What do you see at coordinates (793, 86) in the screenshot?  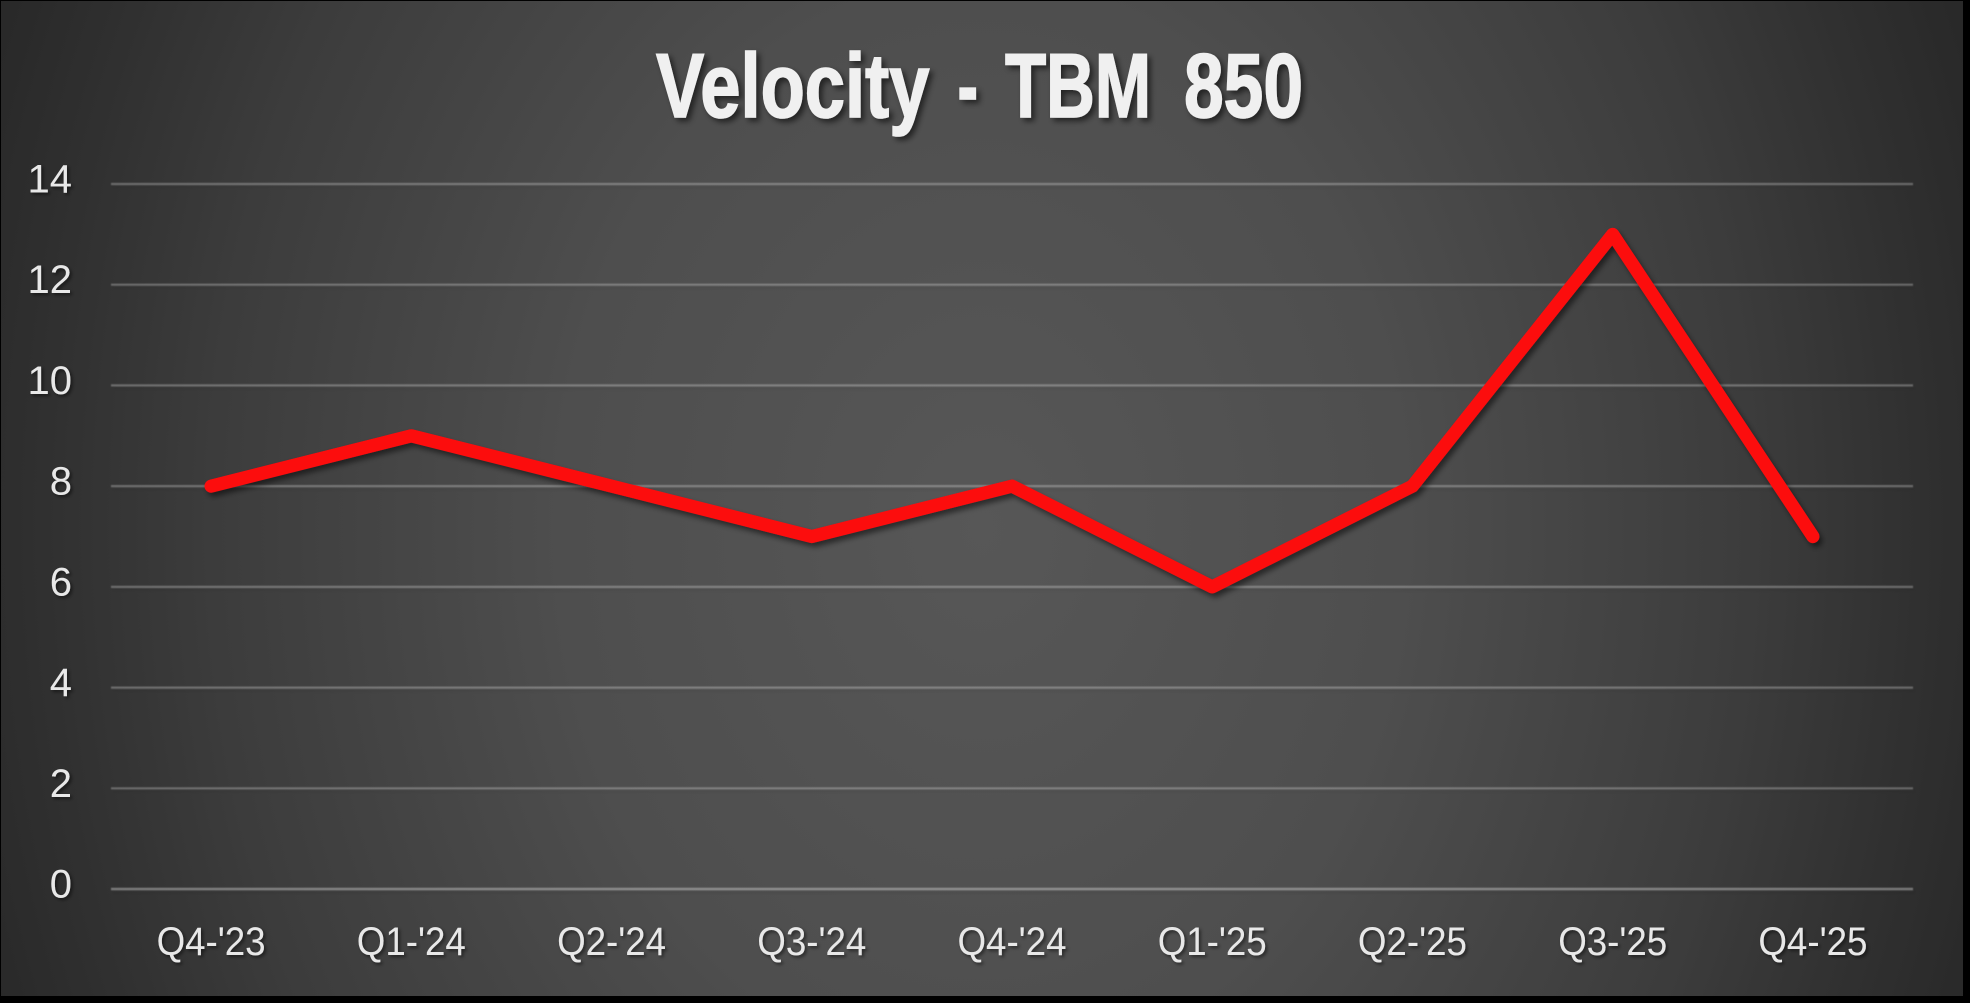 I see `svg-text: Velocity` at bounding box center [793, 86].